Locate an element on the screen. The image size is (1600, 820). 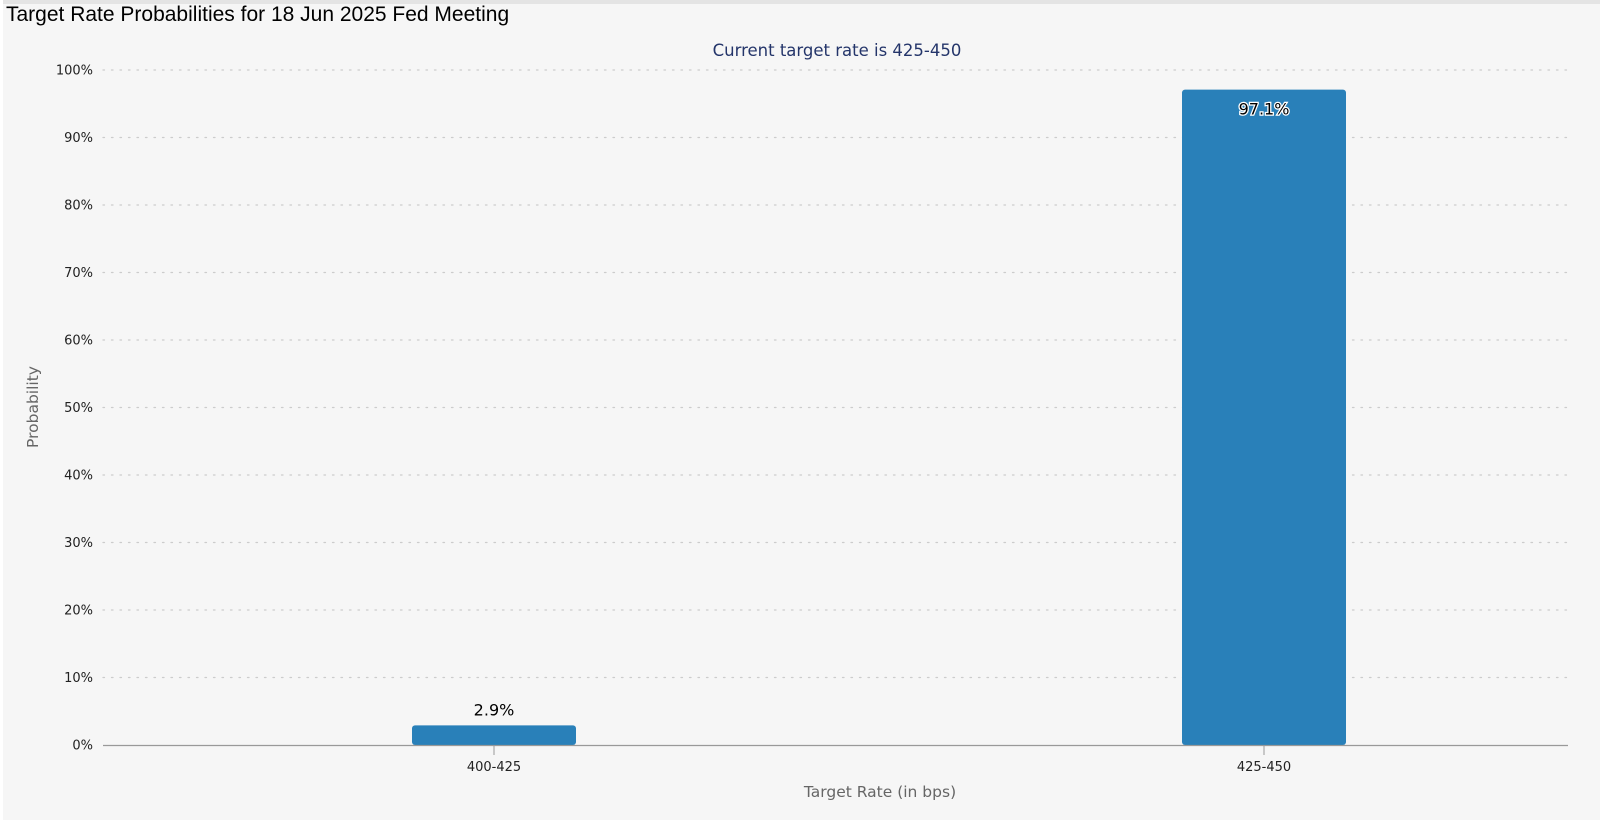
x-axis-title: Target Rate (in bps) is located at coordinates (879, 792).